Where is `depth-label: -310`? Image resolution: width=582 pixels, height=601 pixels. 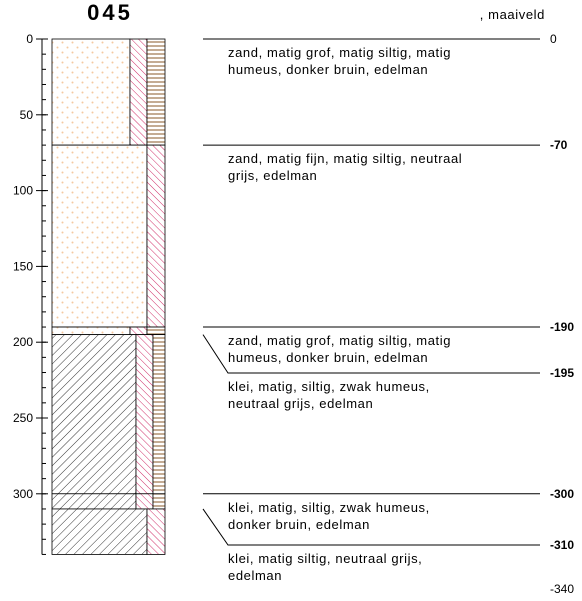
depth-label: -310 is located at coordinates (562, 545).